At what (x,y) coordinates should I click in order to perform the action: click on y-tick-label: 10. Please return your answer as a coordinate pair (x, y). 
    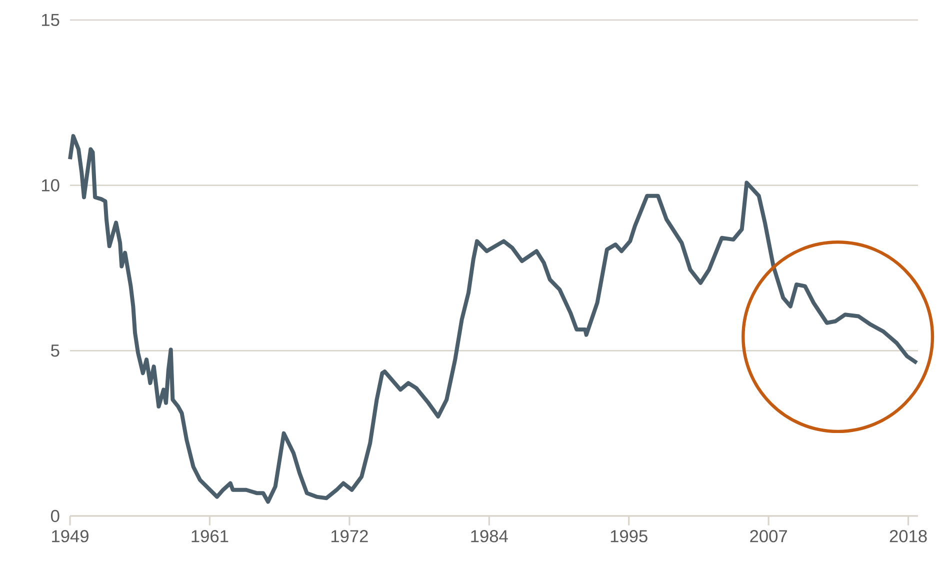
    Looking at the image, I should click on (51, 185).